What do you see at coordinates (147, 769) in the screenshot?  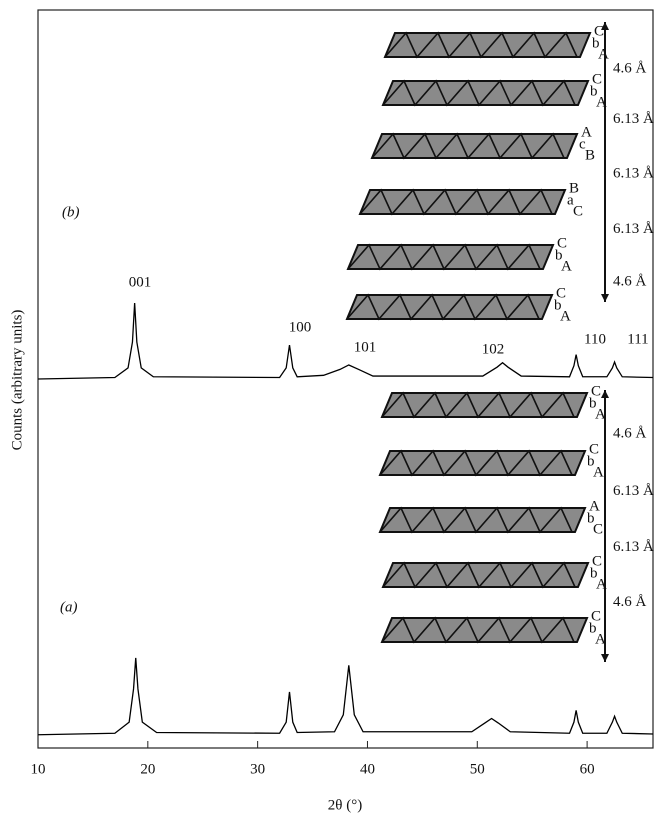 I see `x-tick-label: 20` at bounding box center [147, 769].